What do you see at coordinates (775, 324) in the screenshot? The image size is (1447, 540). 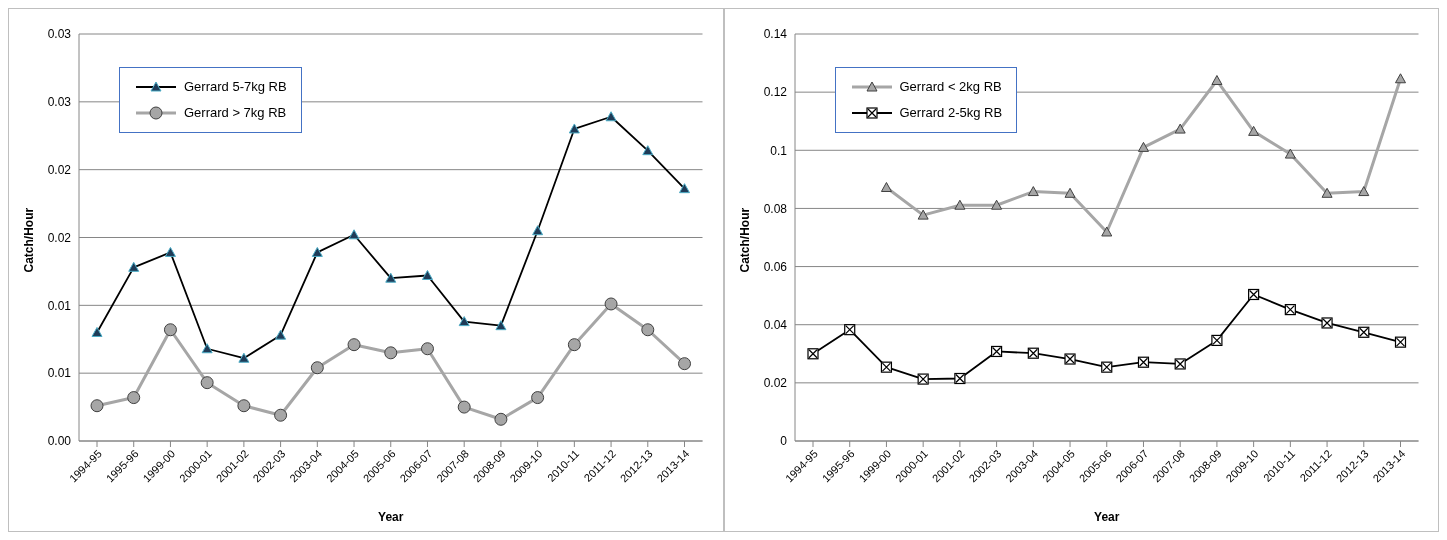 I see `y-tick-label: 0.04` at bounding box center [775, 324].